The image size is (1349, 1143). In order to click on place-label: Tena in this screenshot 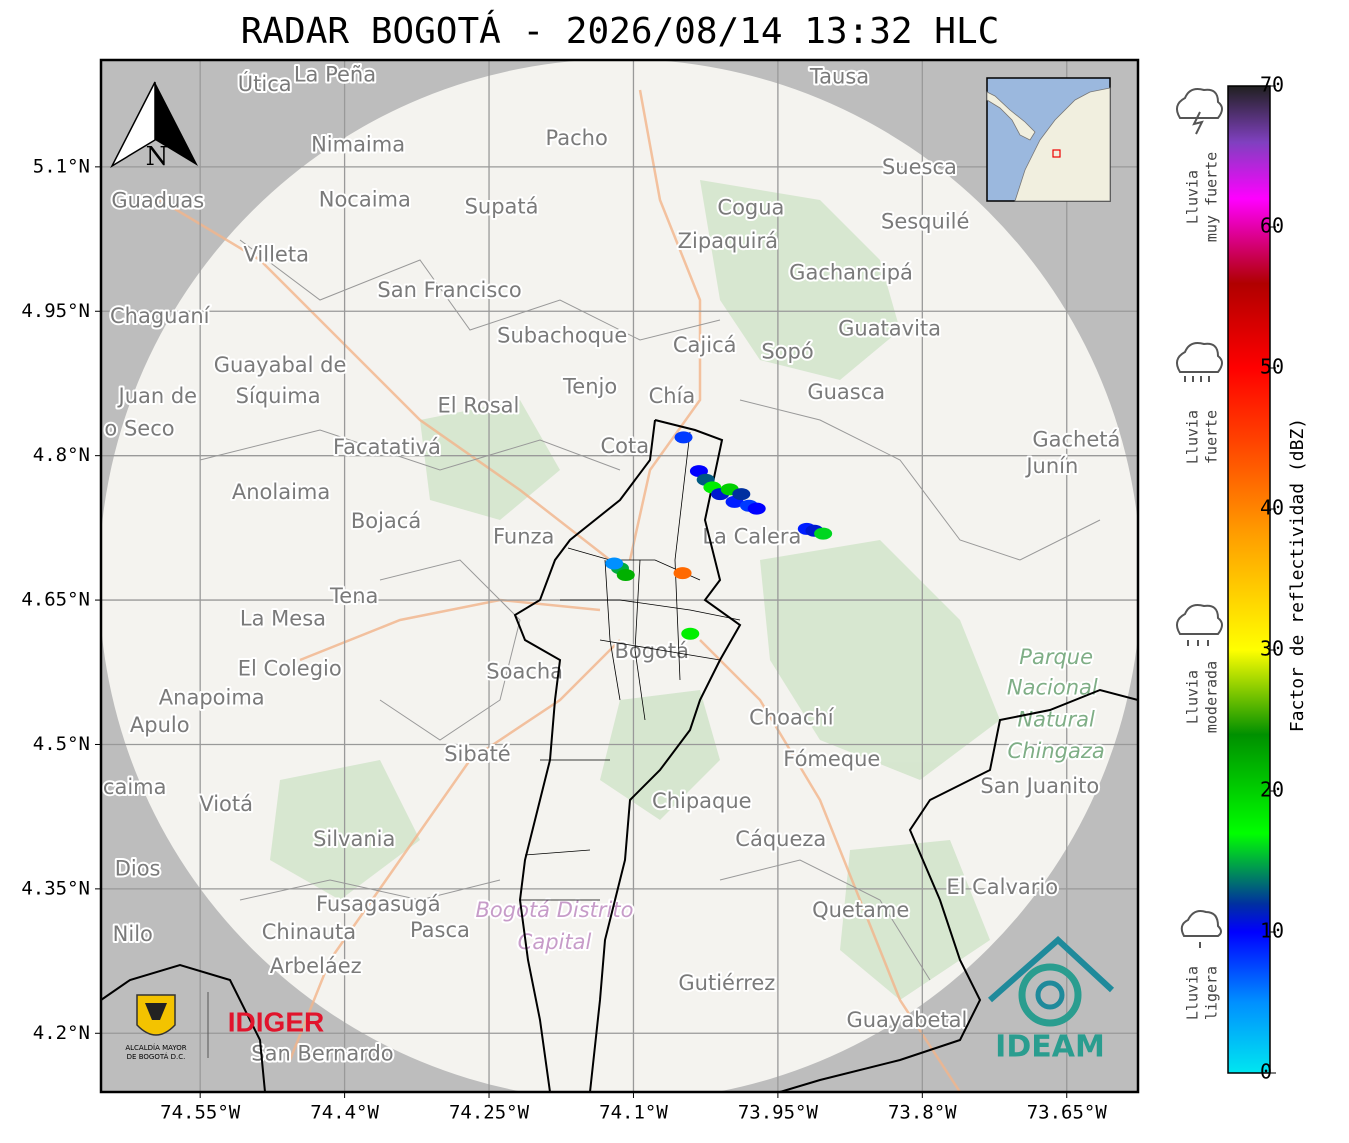, I will do `click(353, 596)`.